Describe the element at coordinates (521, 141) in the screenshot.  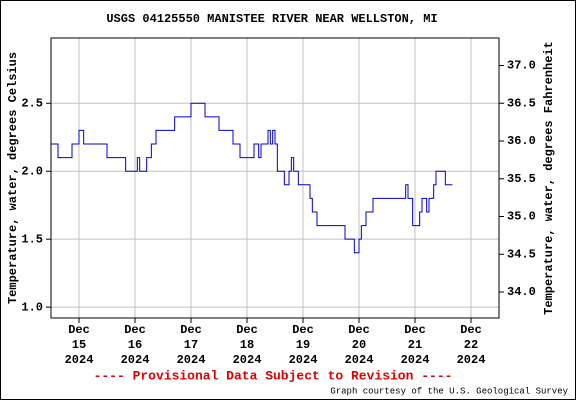
I see `y2-tick-label: 36.0` at that location.